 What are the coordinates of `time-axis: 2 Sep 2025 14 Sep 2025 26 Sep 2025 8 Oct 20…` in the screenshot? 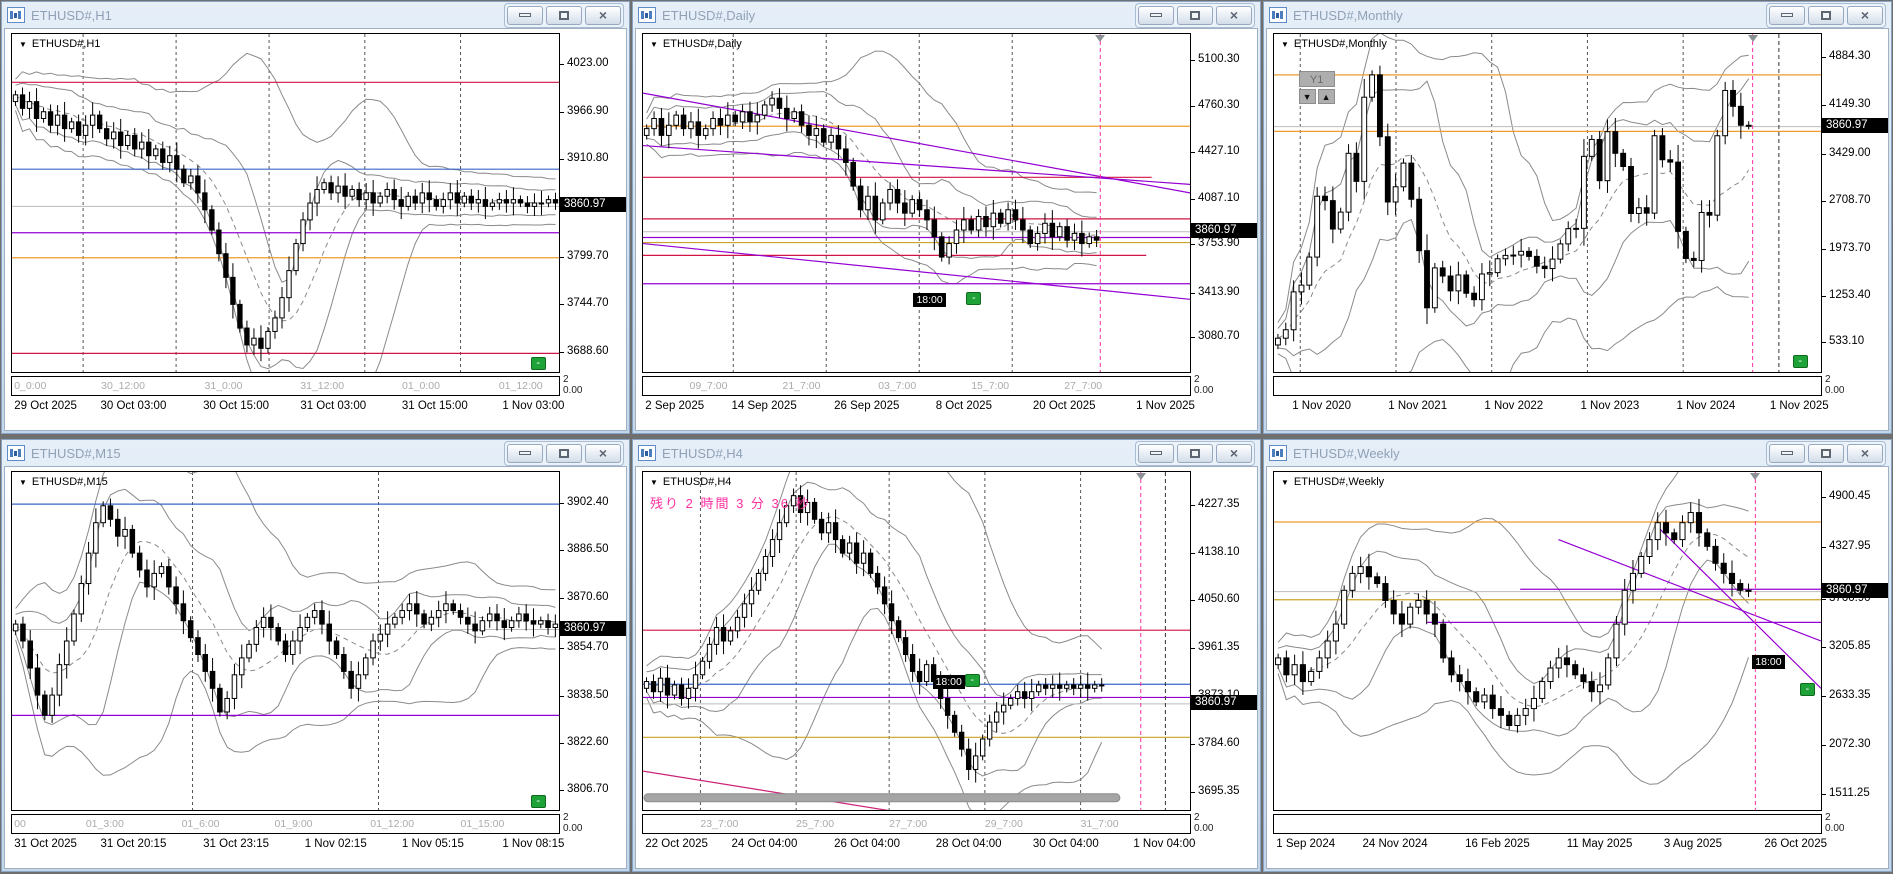 It's located at (949, 408).